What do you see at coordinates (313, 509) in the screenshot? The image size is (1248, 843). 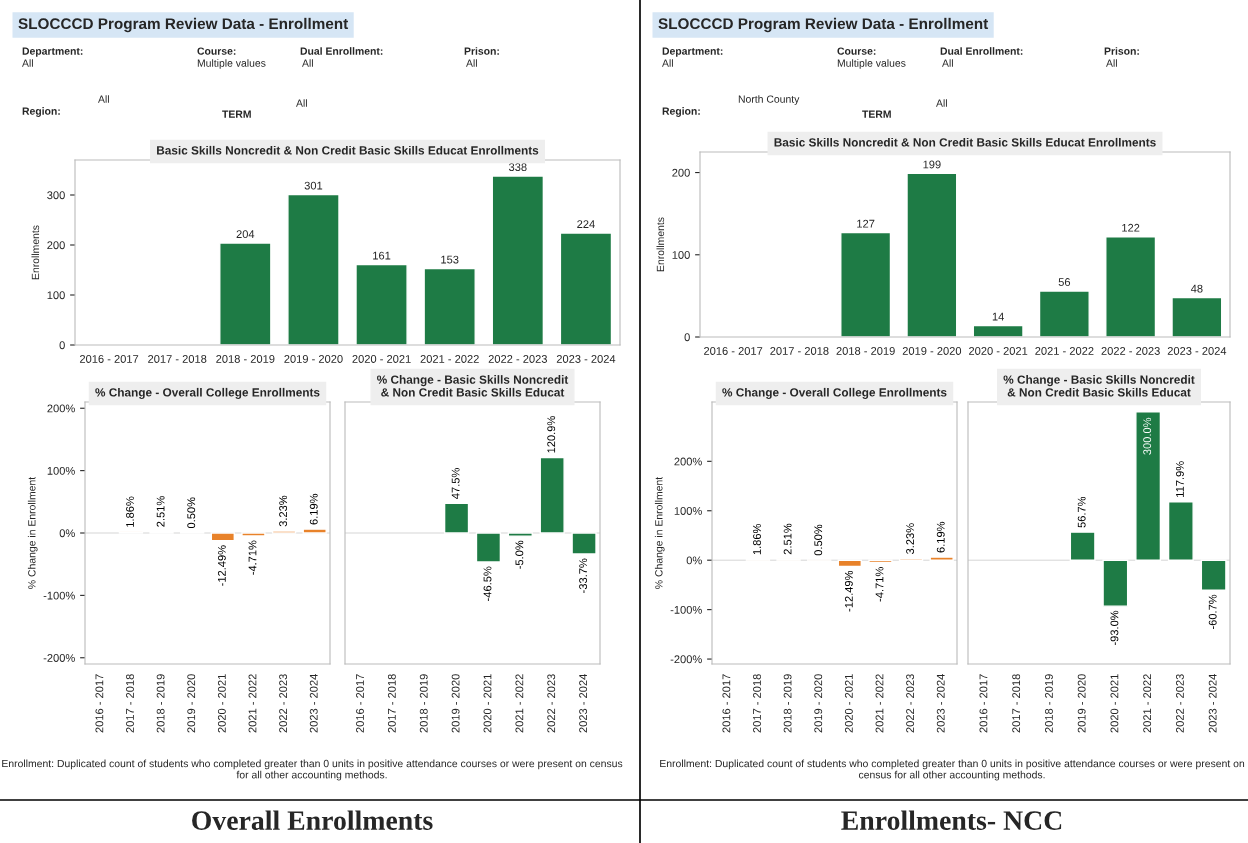 I see `data-label: 6.19%` at bounding box center [313, 509].